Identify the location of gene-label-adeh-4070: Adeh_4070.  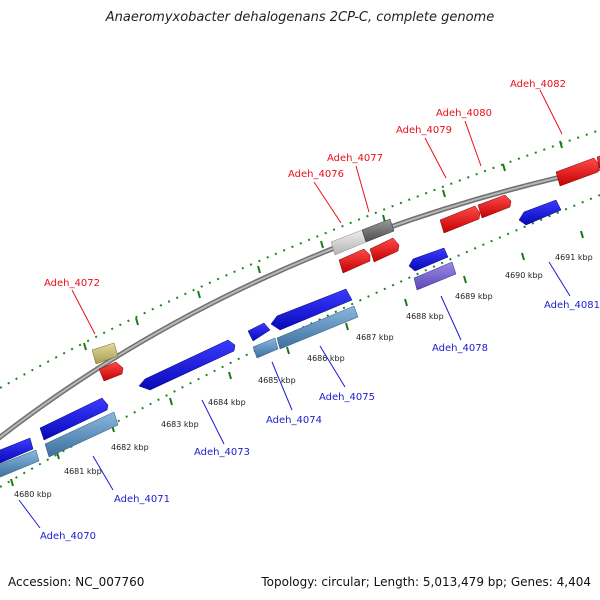
(68, 536).